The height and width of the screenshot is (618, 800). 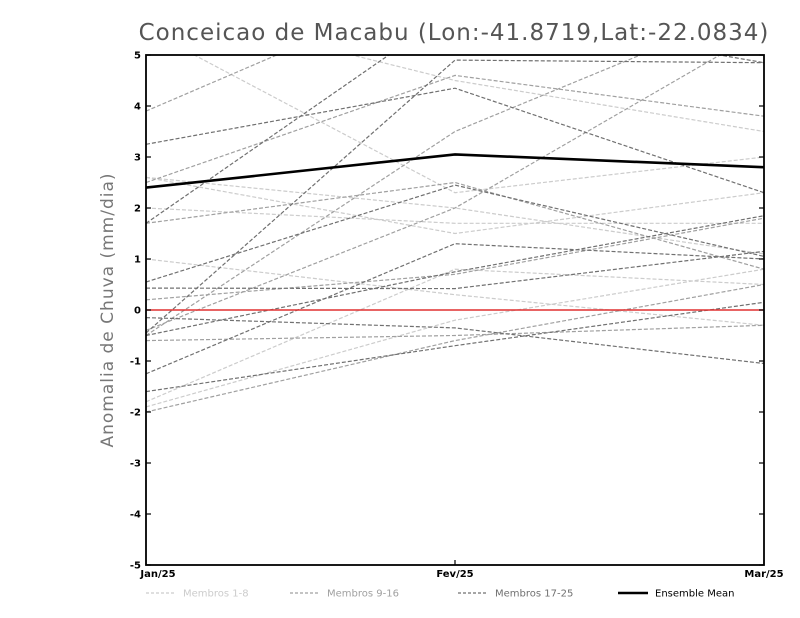 What do you see at coordinates (135, 362) in the screenshot?
I see `y-tick-label: -1` at bounding box center [135, 362].